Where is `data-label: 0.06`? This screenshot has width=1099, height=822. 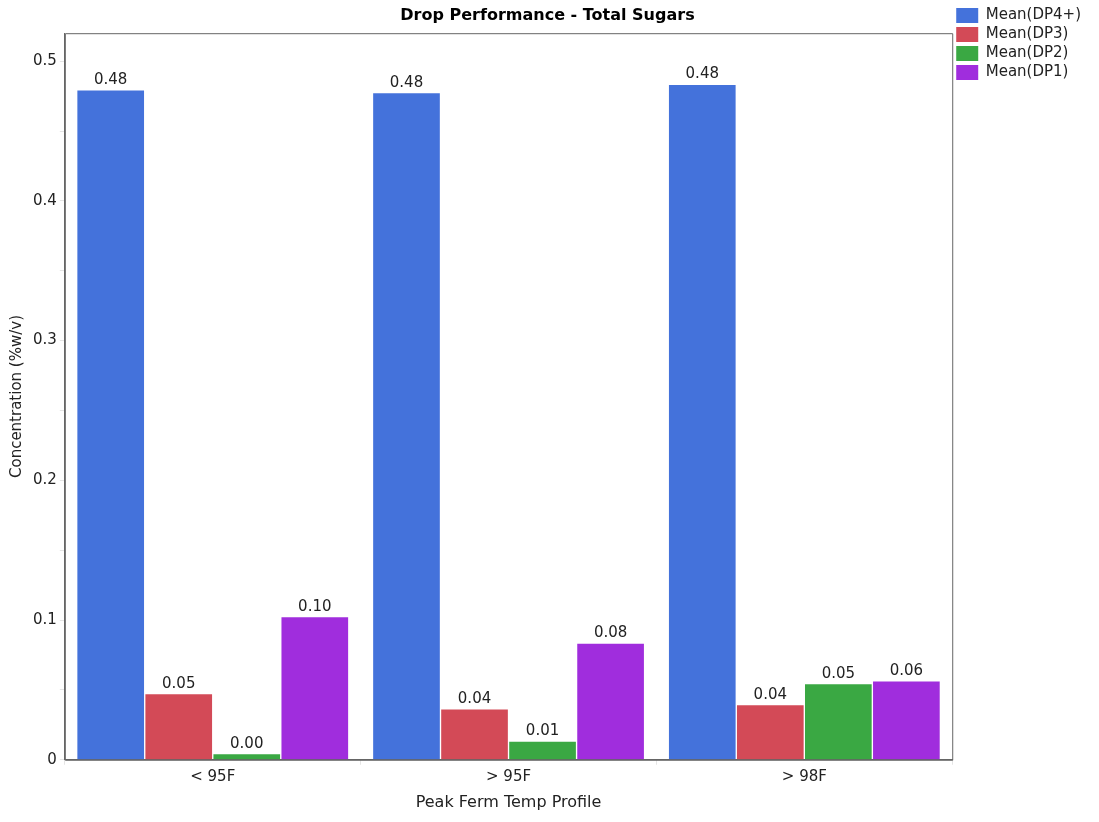 data-label: 0.06 is located at coordinates (906, 669).